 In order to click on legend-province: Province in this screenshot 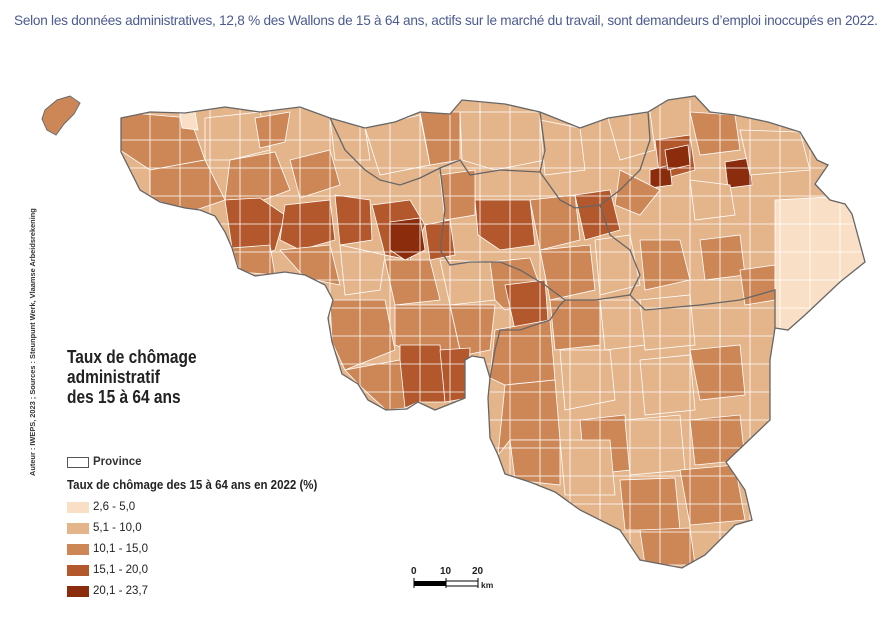, I will do `click(104, 462)`.